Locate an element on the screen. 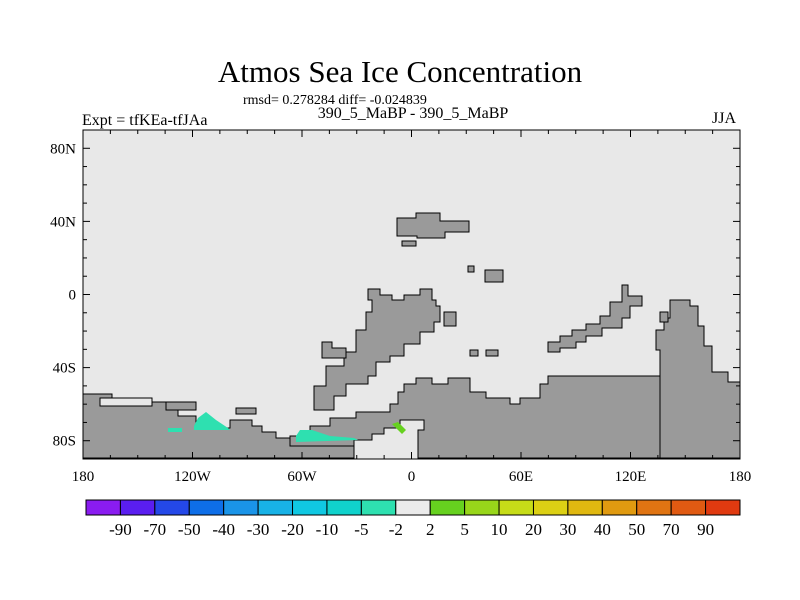  colorbar-label: -70 is located at coordinates (155, 529).